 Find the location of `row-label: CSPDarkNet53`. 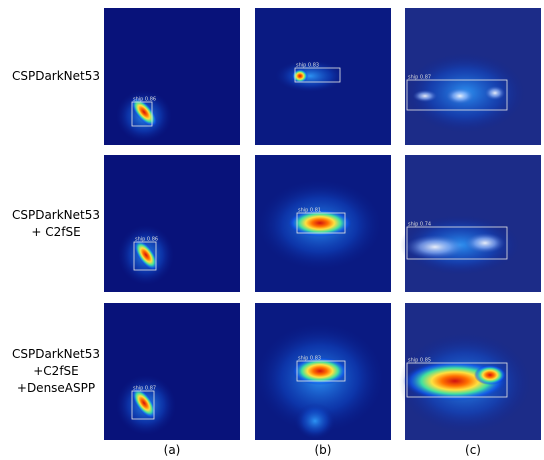

row-label: CSPDarkNet53 is located at coordinates (56, 76).